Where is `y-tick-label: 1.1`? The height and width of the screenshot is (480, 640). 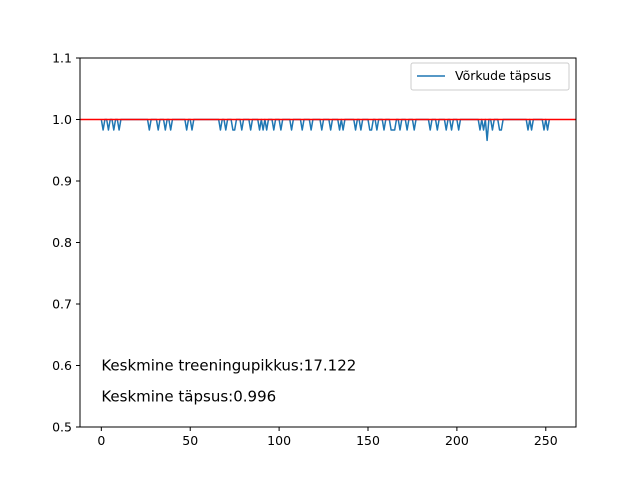 y-tick-label: 1.1 is located at coordinates (62, 58).